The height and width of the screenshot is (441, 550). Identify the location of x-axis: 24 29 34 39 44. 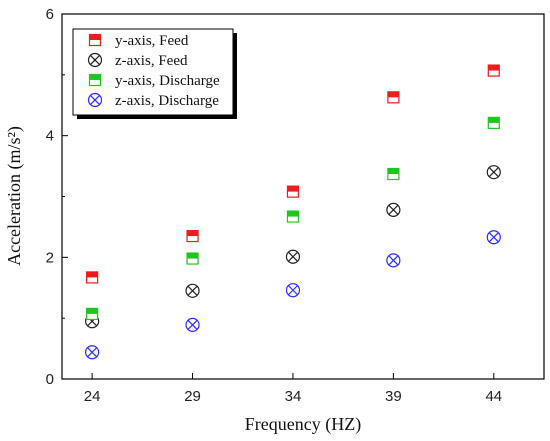
(293, 389).